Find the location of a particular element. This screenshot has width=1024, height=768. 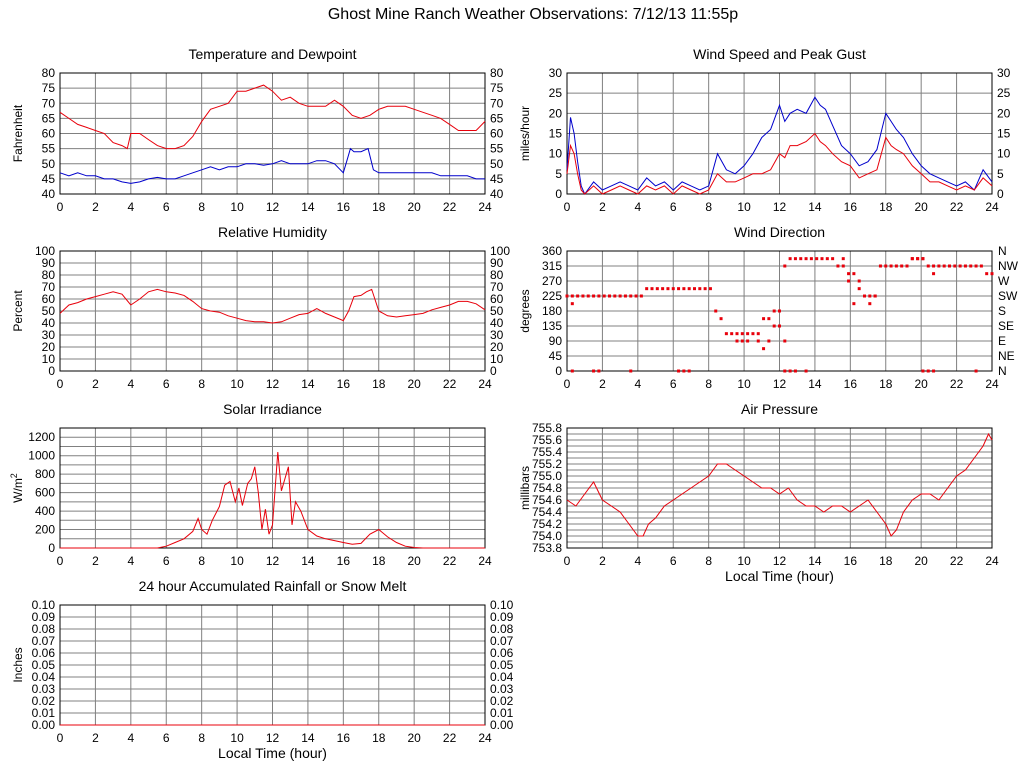

y-tick-label: 180 is located at coordinates (552, 311).